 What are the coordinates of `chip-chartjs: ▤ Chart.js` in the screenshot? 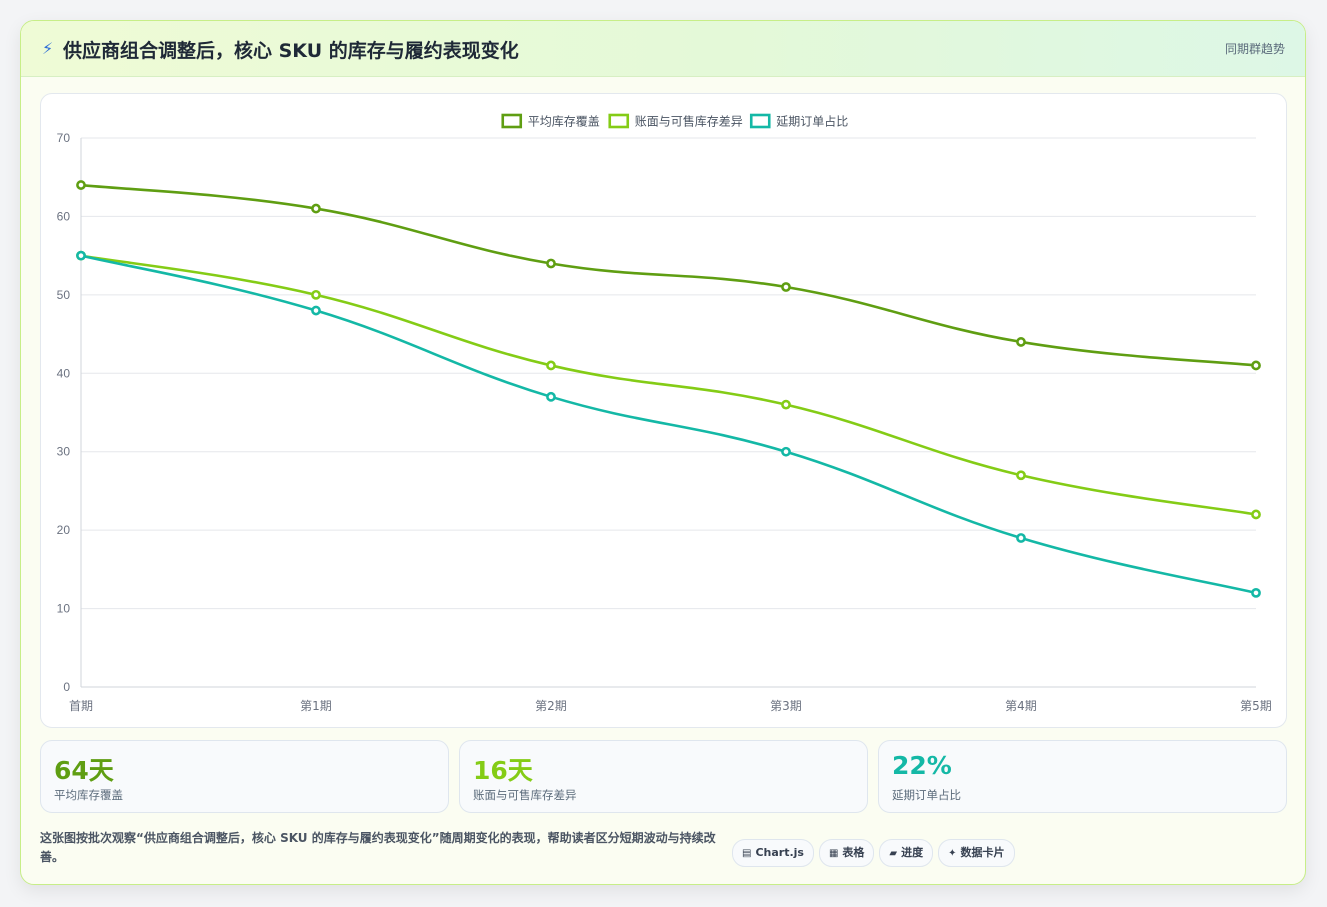 It's located at (773, 853).